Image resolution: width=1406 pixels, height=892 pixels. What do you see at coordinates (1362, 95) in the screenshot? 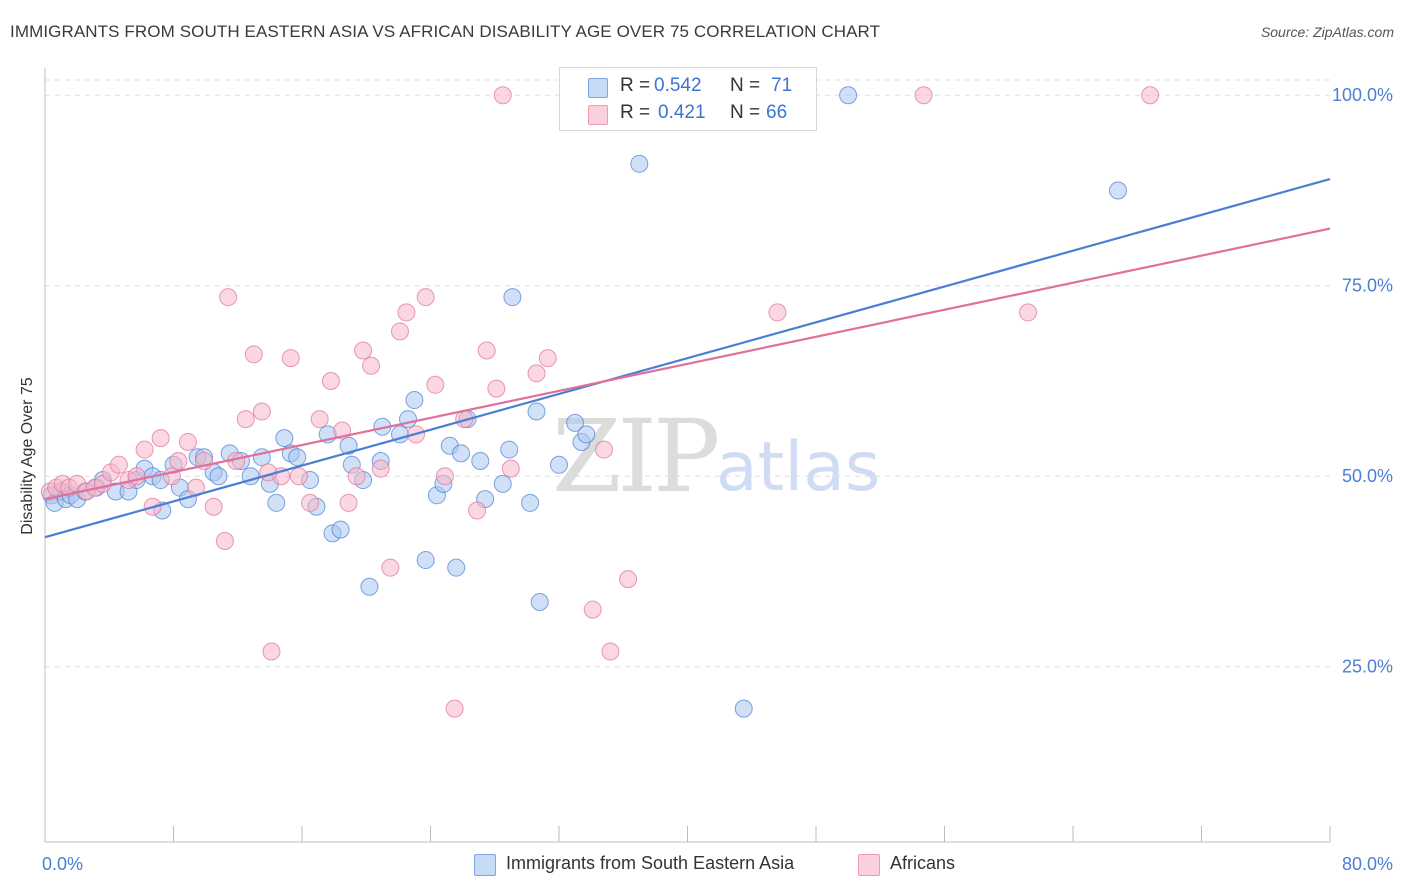
I see `y-tick-label: 100.0%` at bounding box center [1362, 95].